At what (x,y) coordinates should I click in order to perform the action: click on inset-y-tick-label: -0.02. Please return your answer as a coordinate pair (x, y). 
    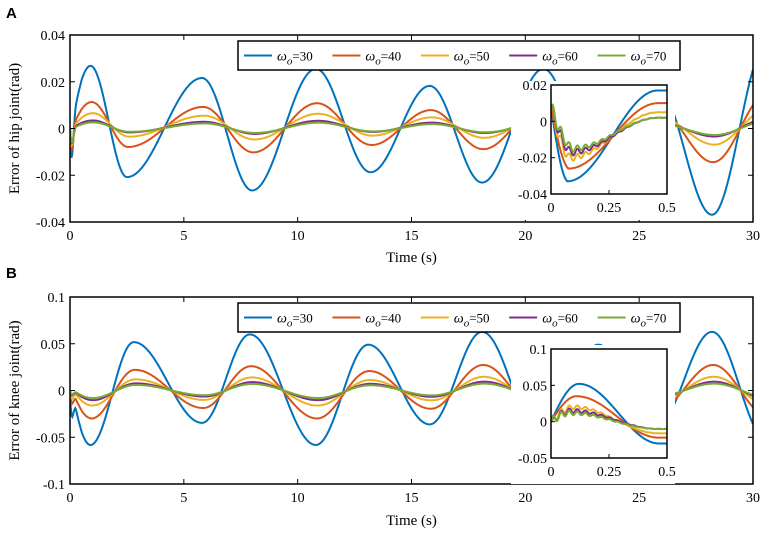
    Looking at the image, I should click on (532, 159).